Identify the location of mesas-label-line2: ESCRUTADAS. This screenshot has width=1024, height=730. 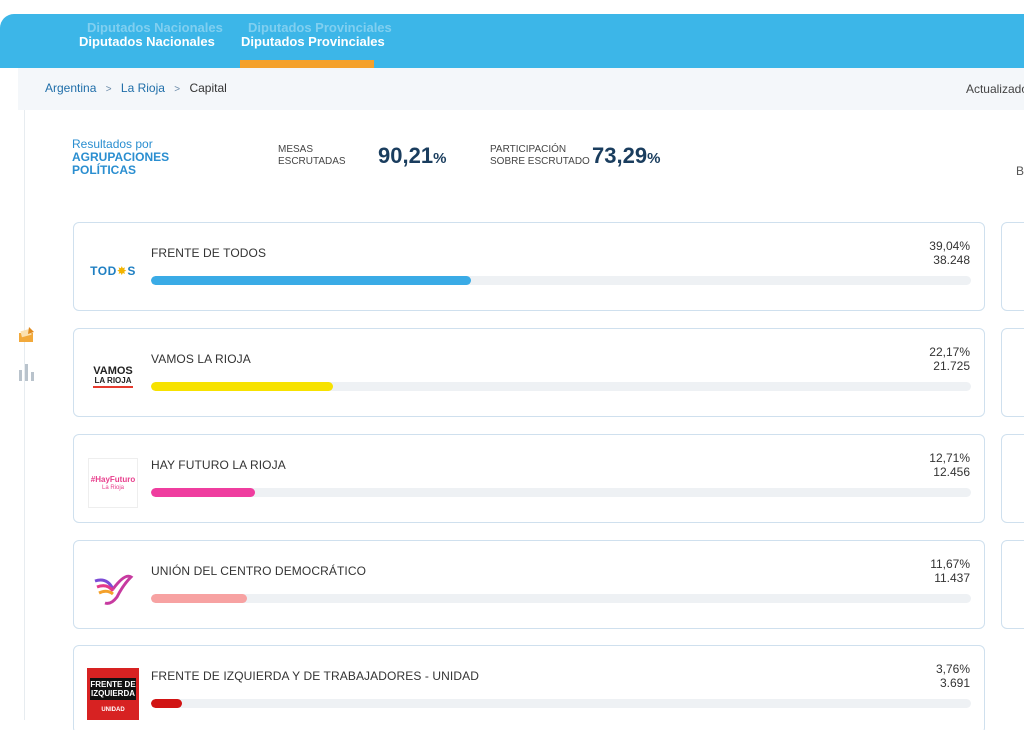
(312, 161).